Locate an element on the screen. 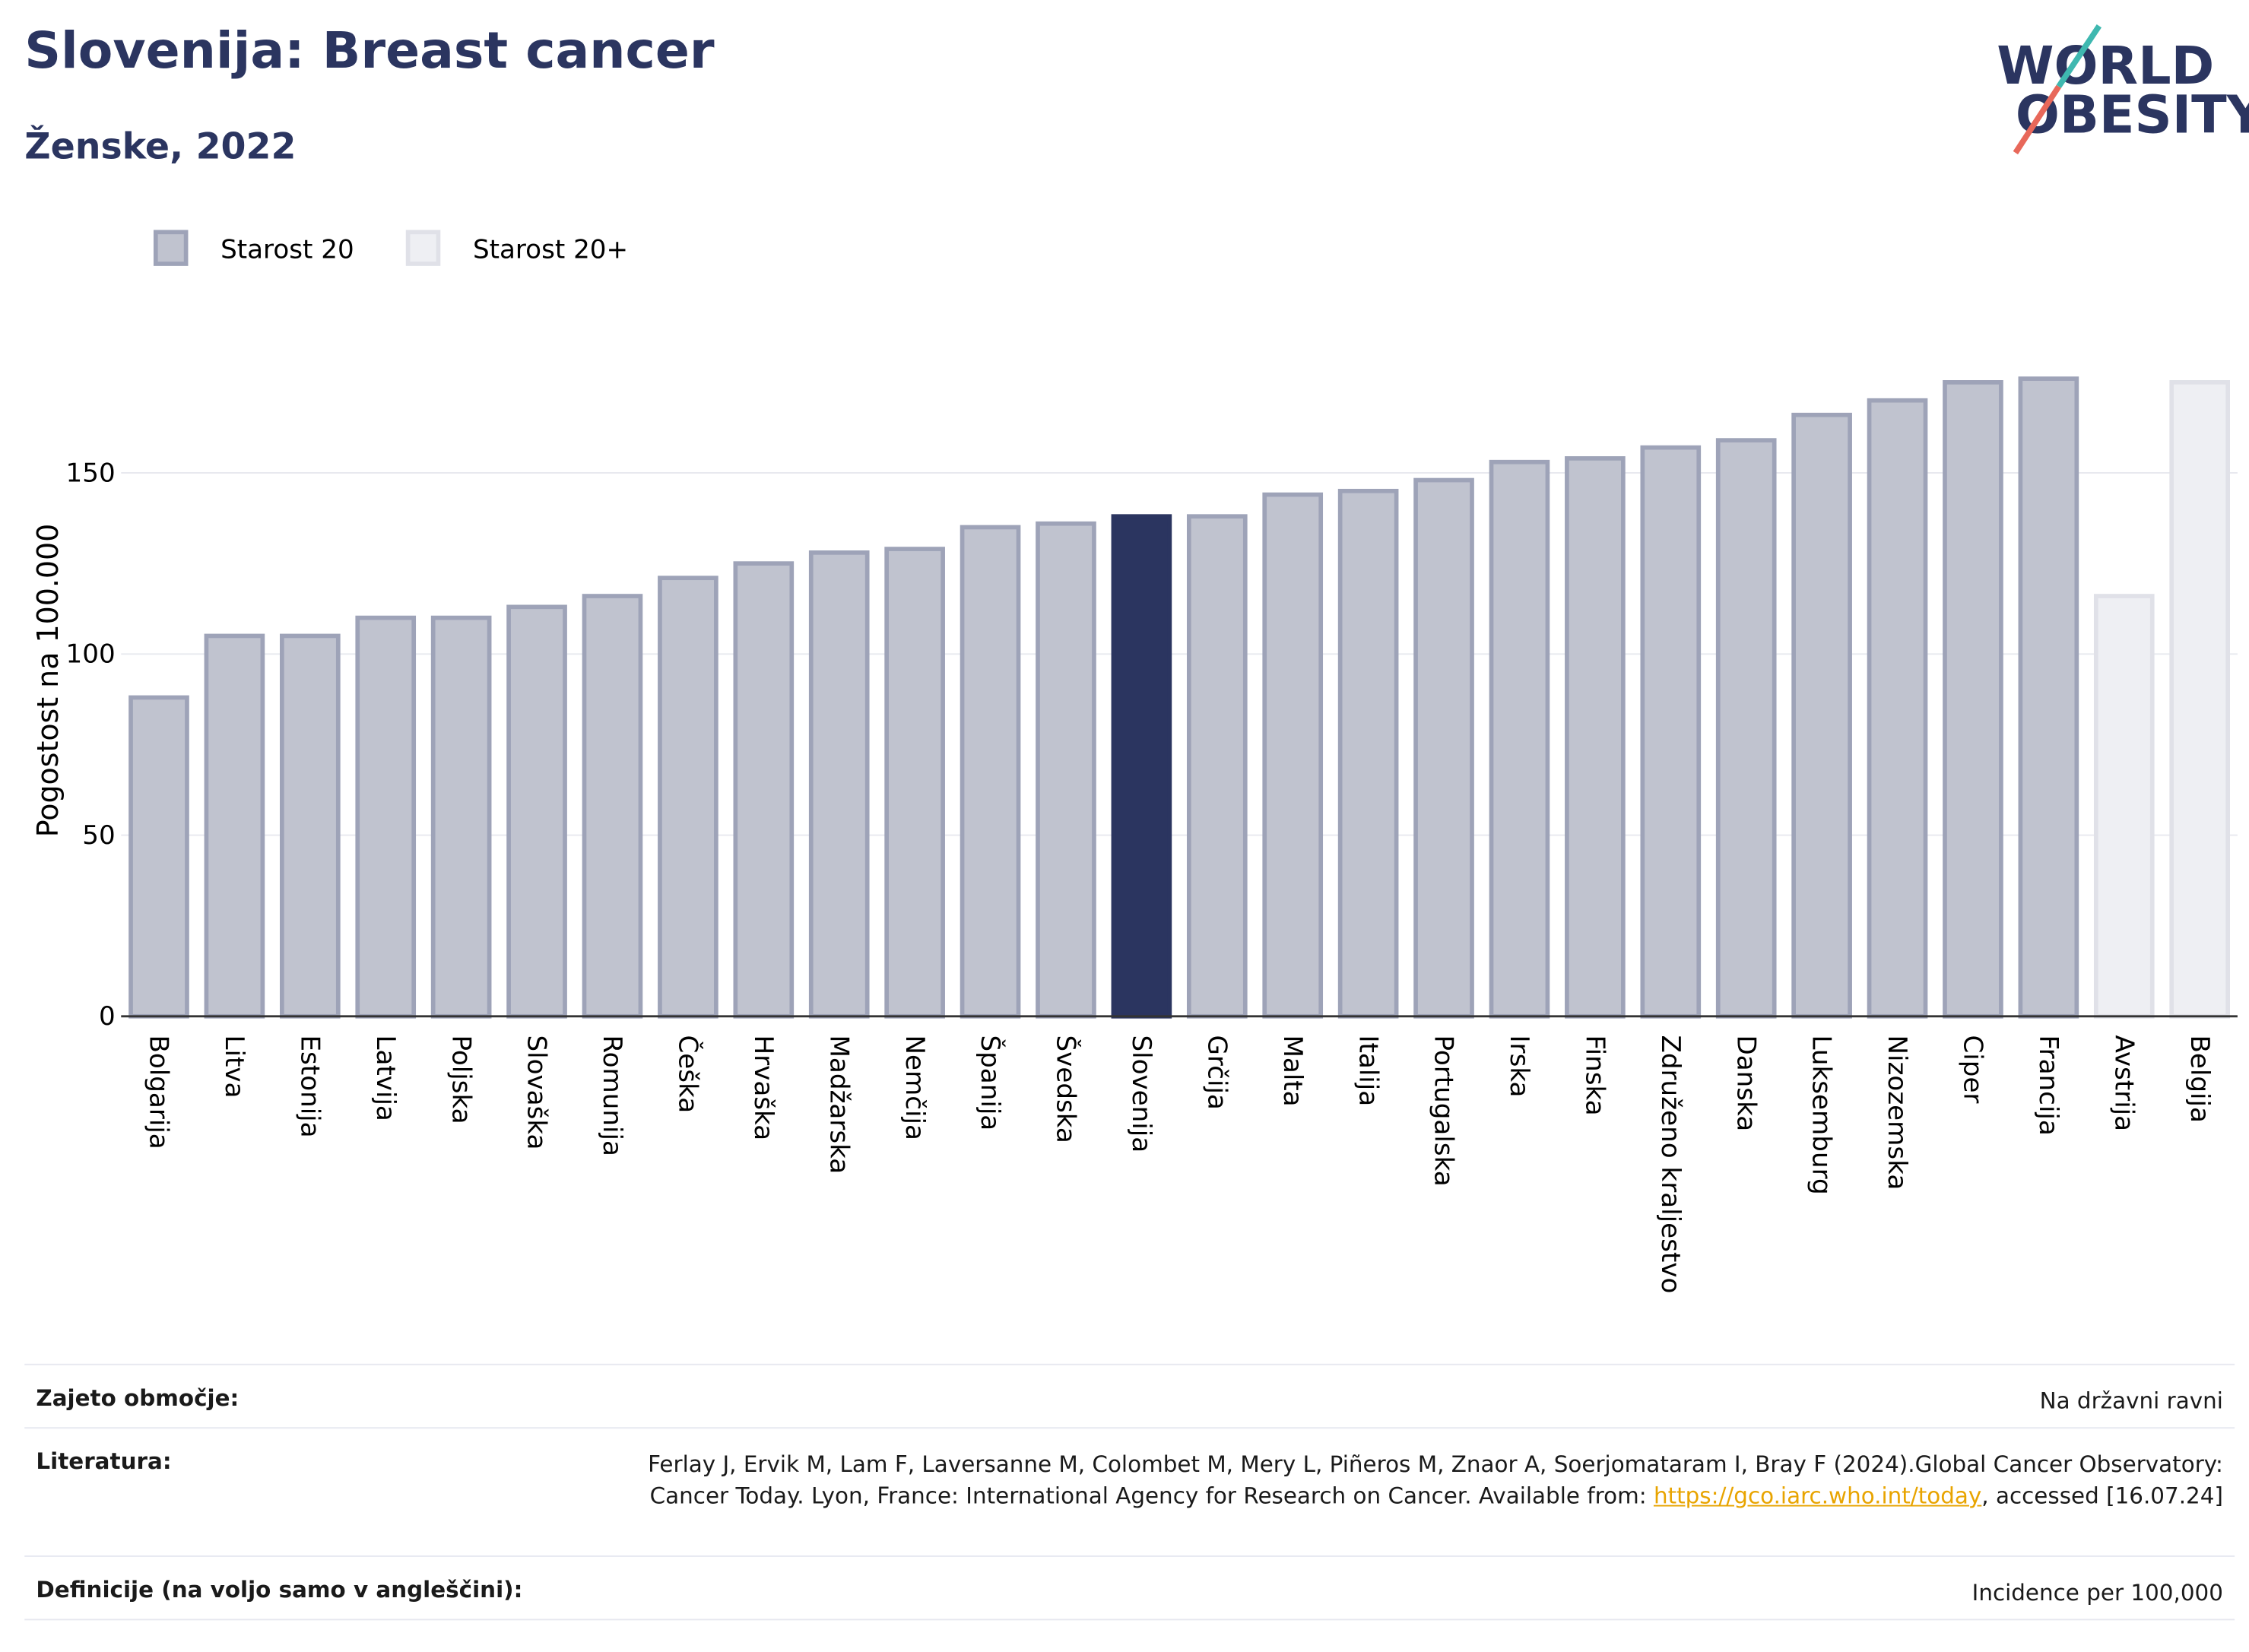 The height and width of the screenshot is (1652, 2249). x-tick-label: Madžarska is located at coordinates (839, 1104).